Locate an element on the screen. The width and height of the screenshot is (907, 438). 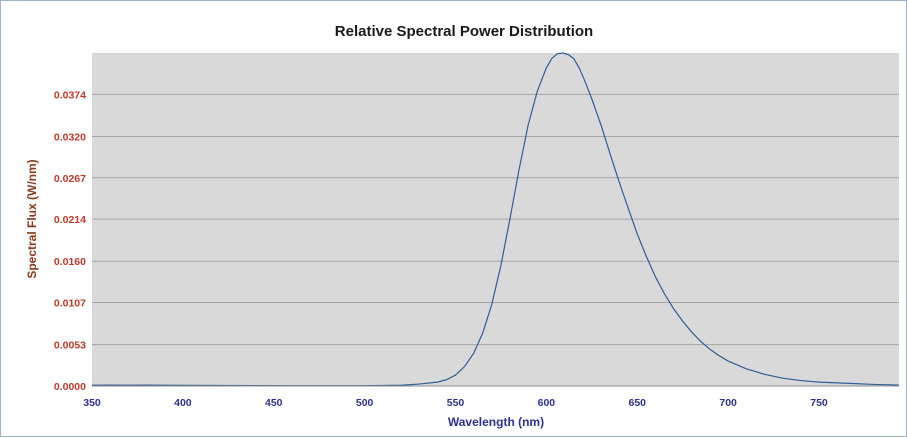
y-tick-label: 0.0267 is located at coordinates (70, 179).